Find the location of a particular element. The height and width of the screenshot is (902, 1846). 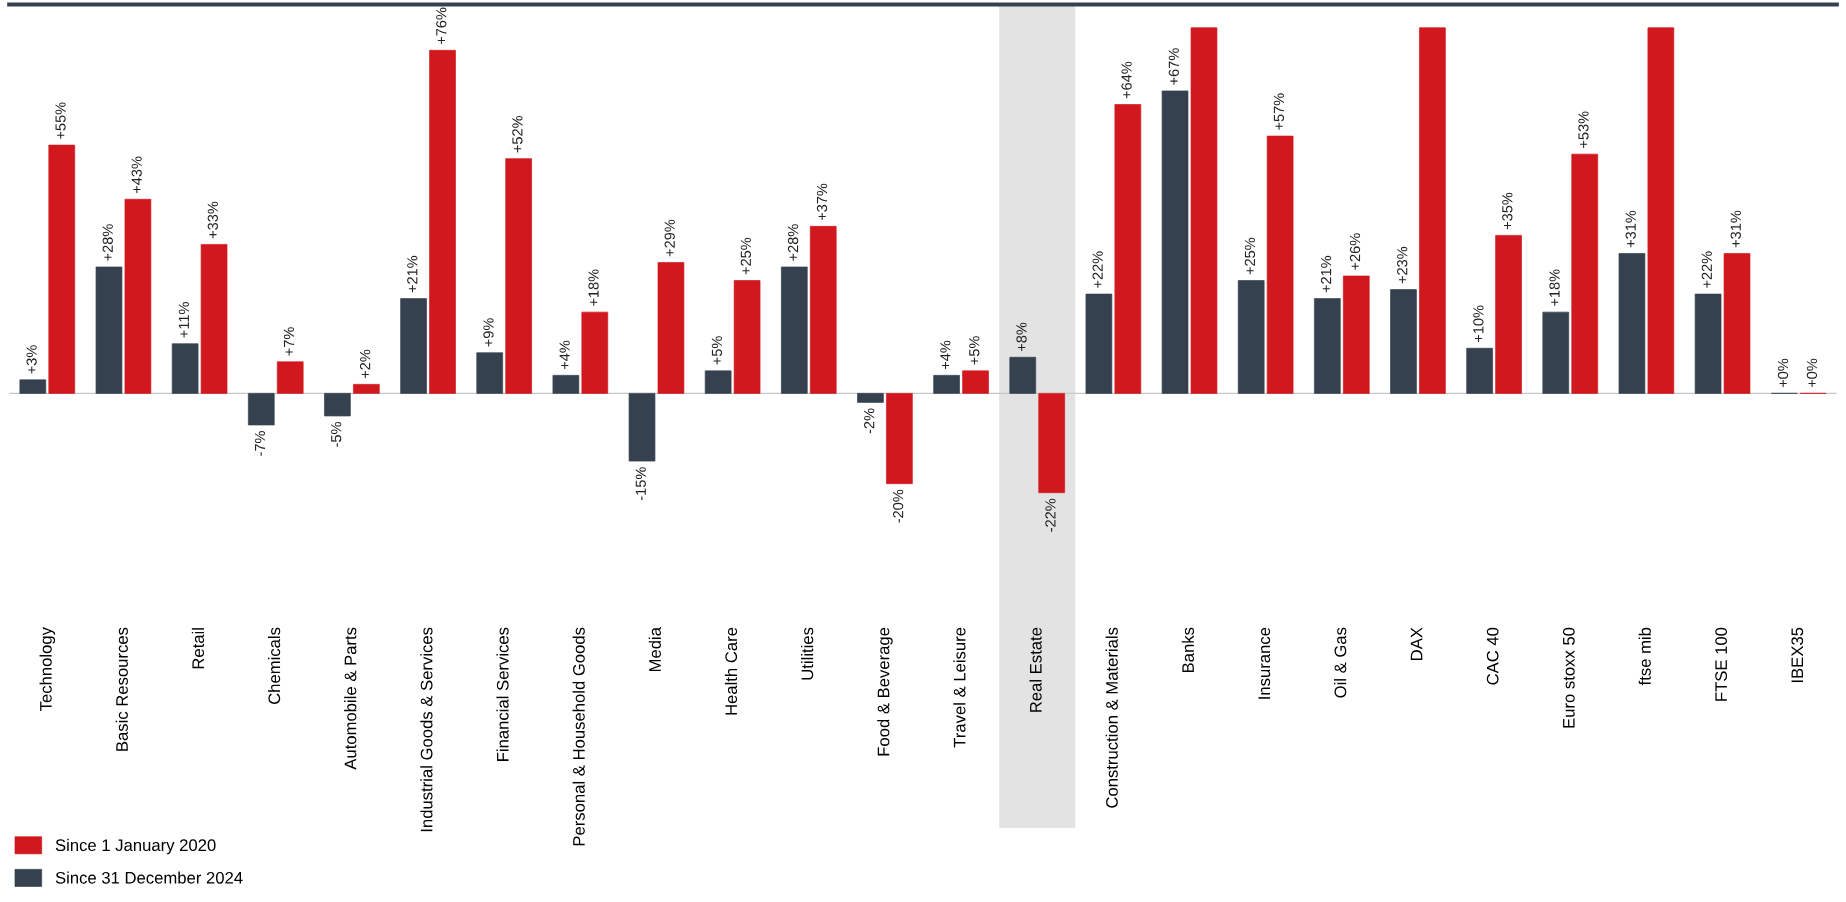

data-label: +64% is located at coordinates (1126, 80).